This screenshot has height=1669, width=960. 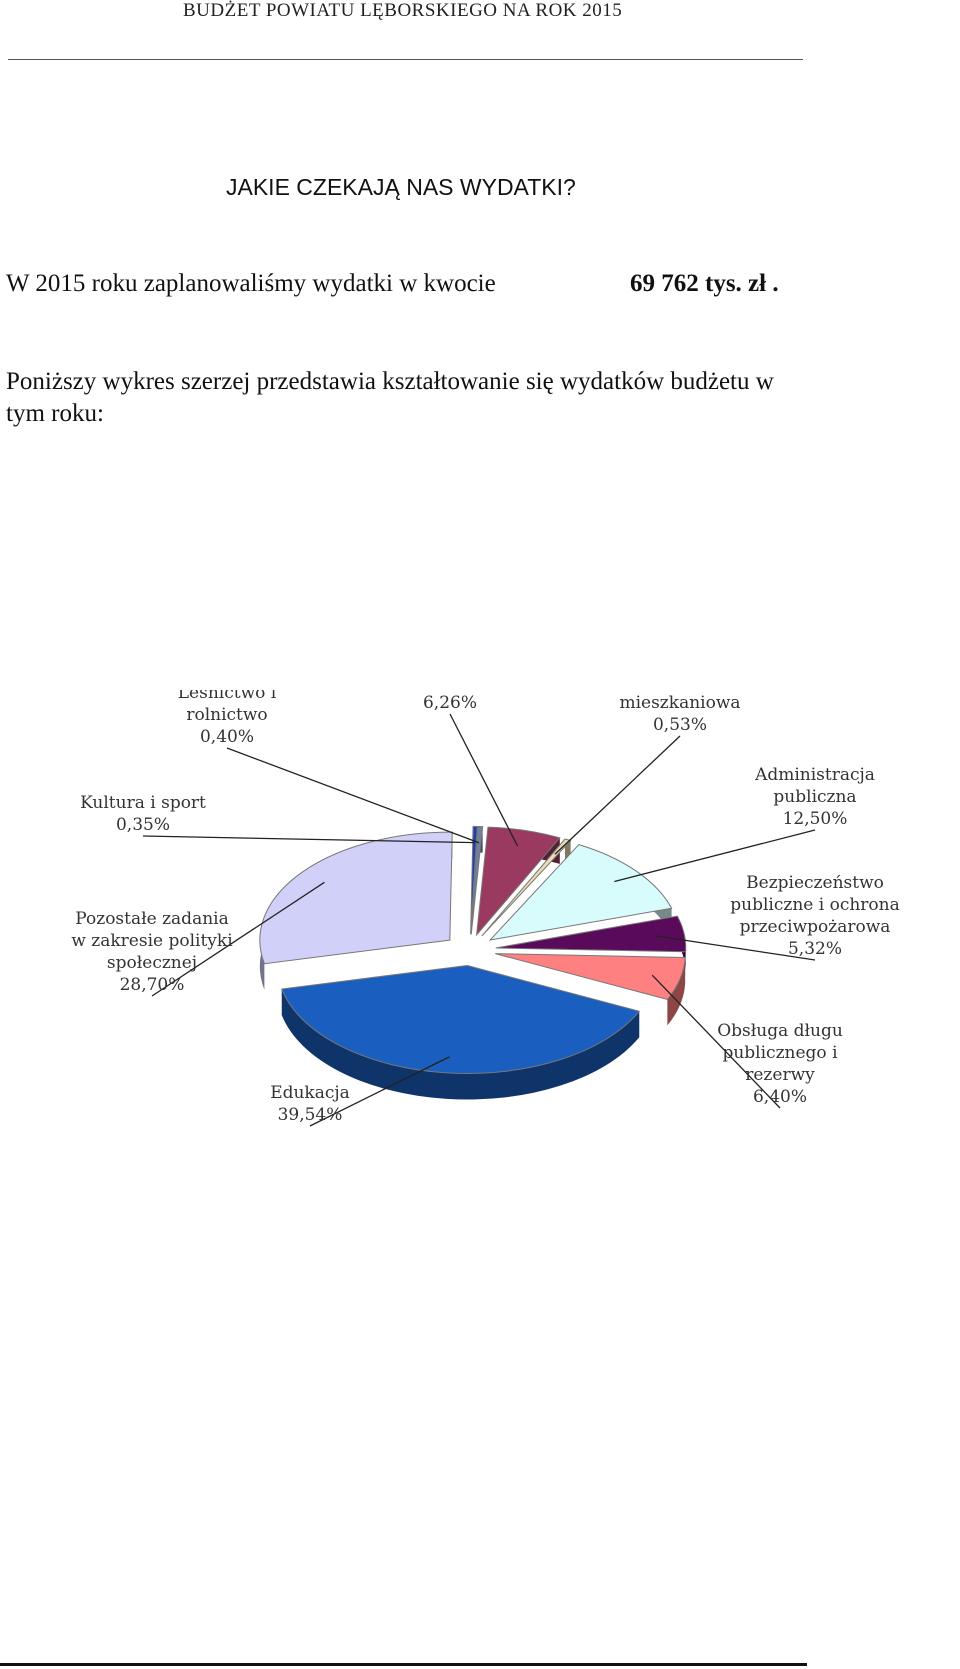 What do you see at coordinates (679, 703) in the screenshot?
I see `slice-label-line: mieszkaniowa` at bounding box center [679, 703].